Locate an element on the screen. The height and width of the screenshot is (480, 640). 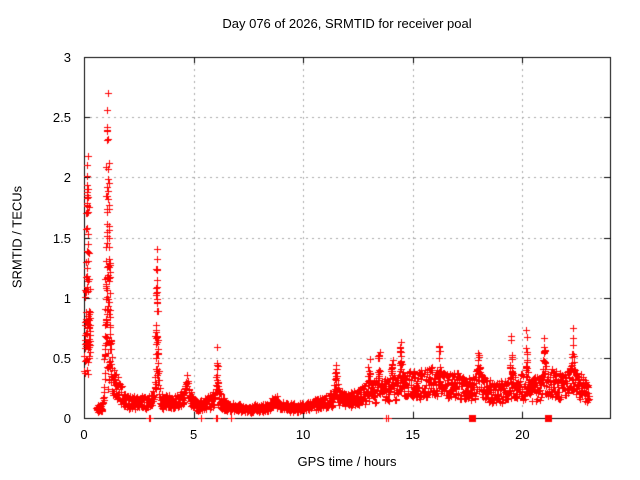
y-tick-label: 0.5 is located at coordinates (61, 358).